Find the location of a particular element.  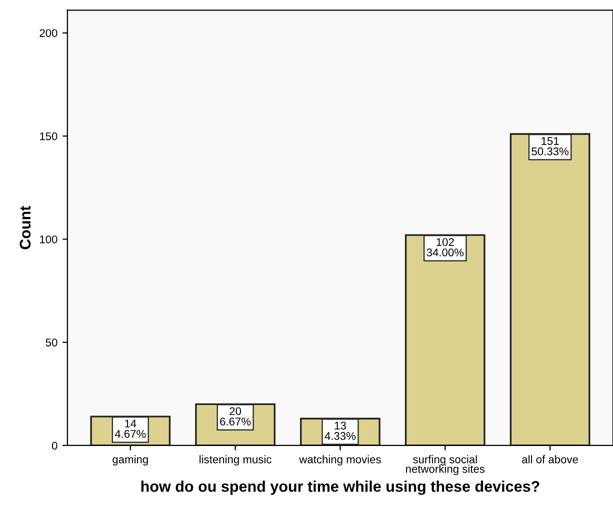

x-tick-label: gaming is located at coordinates (130, 460).